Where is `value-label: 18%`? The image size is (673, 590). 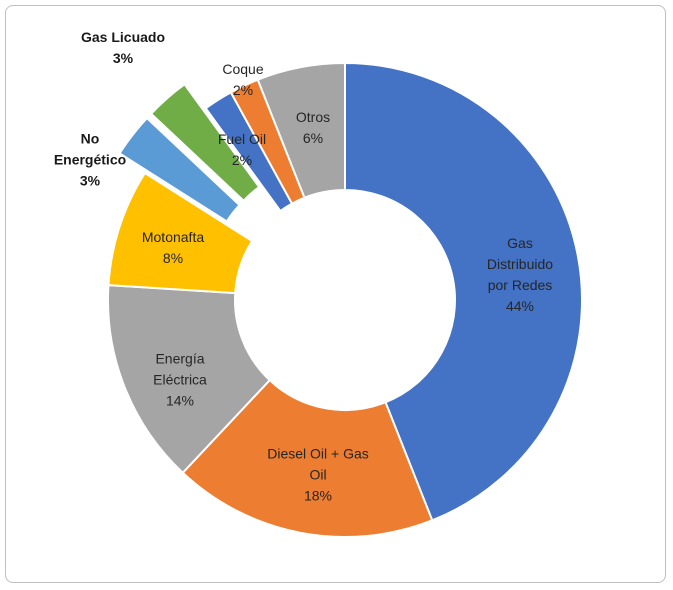 value-label: 18% is located at coordinates (318, 495).